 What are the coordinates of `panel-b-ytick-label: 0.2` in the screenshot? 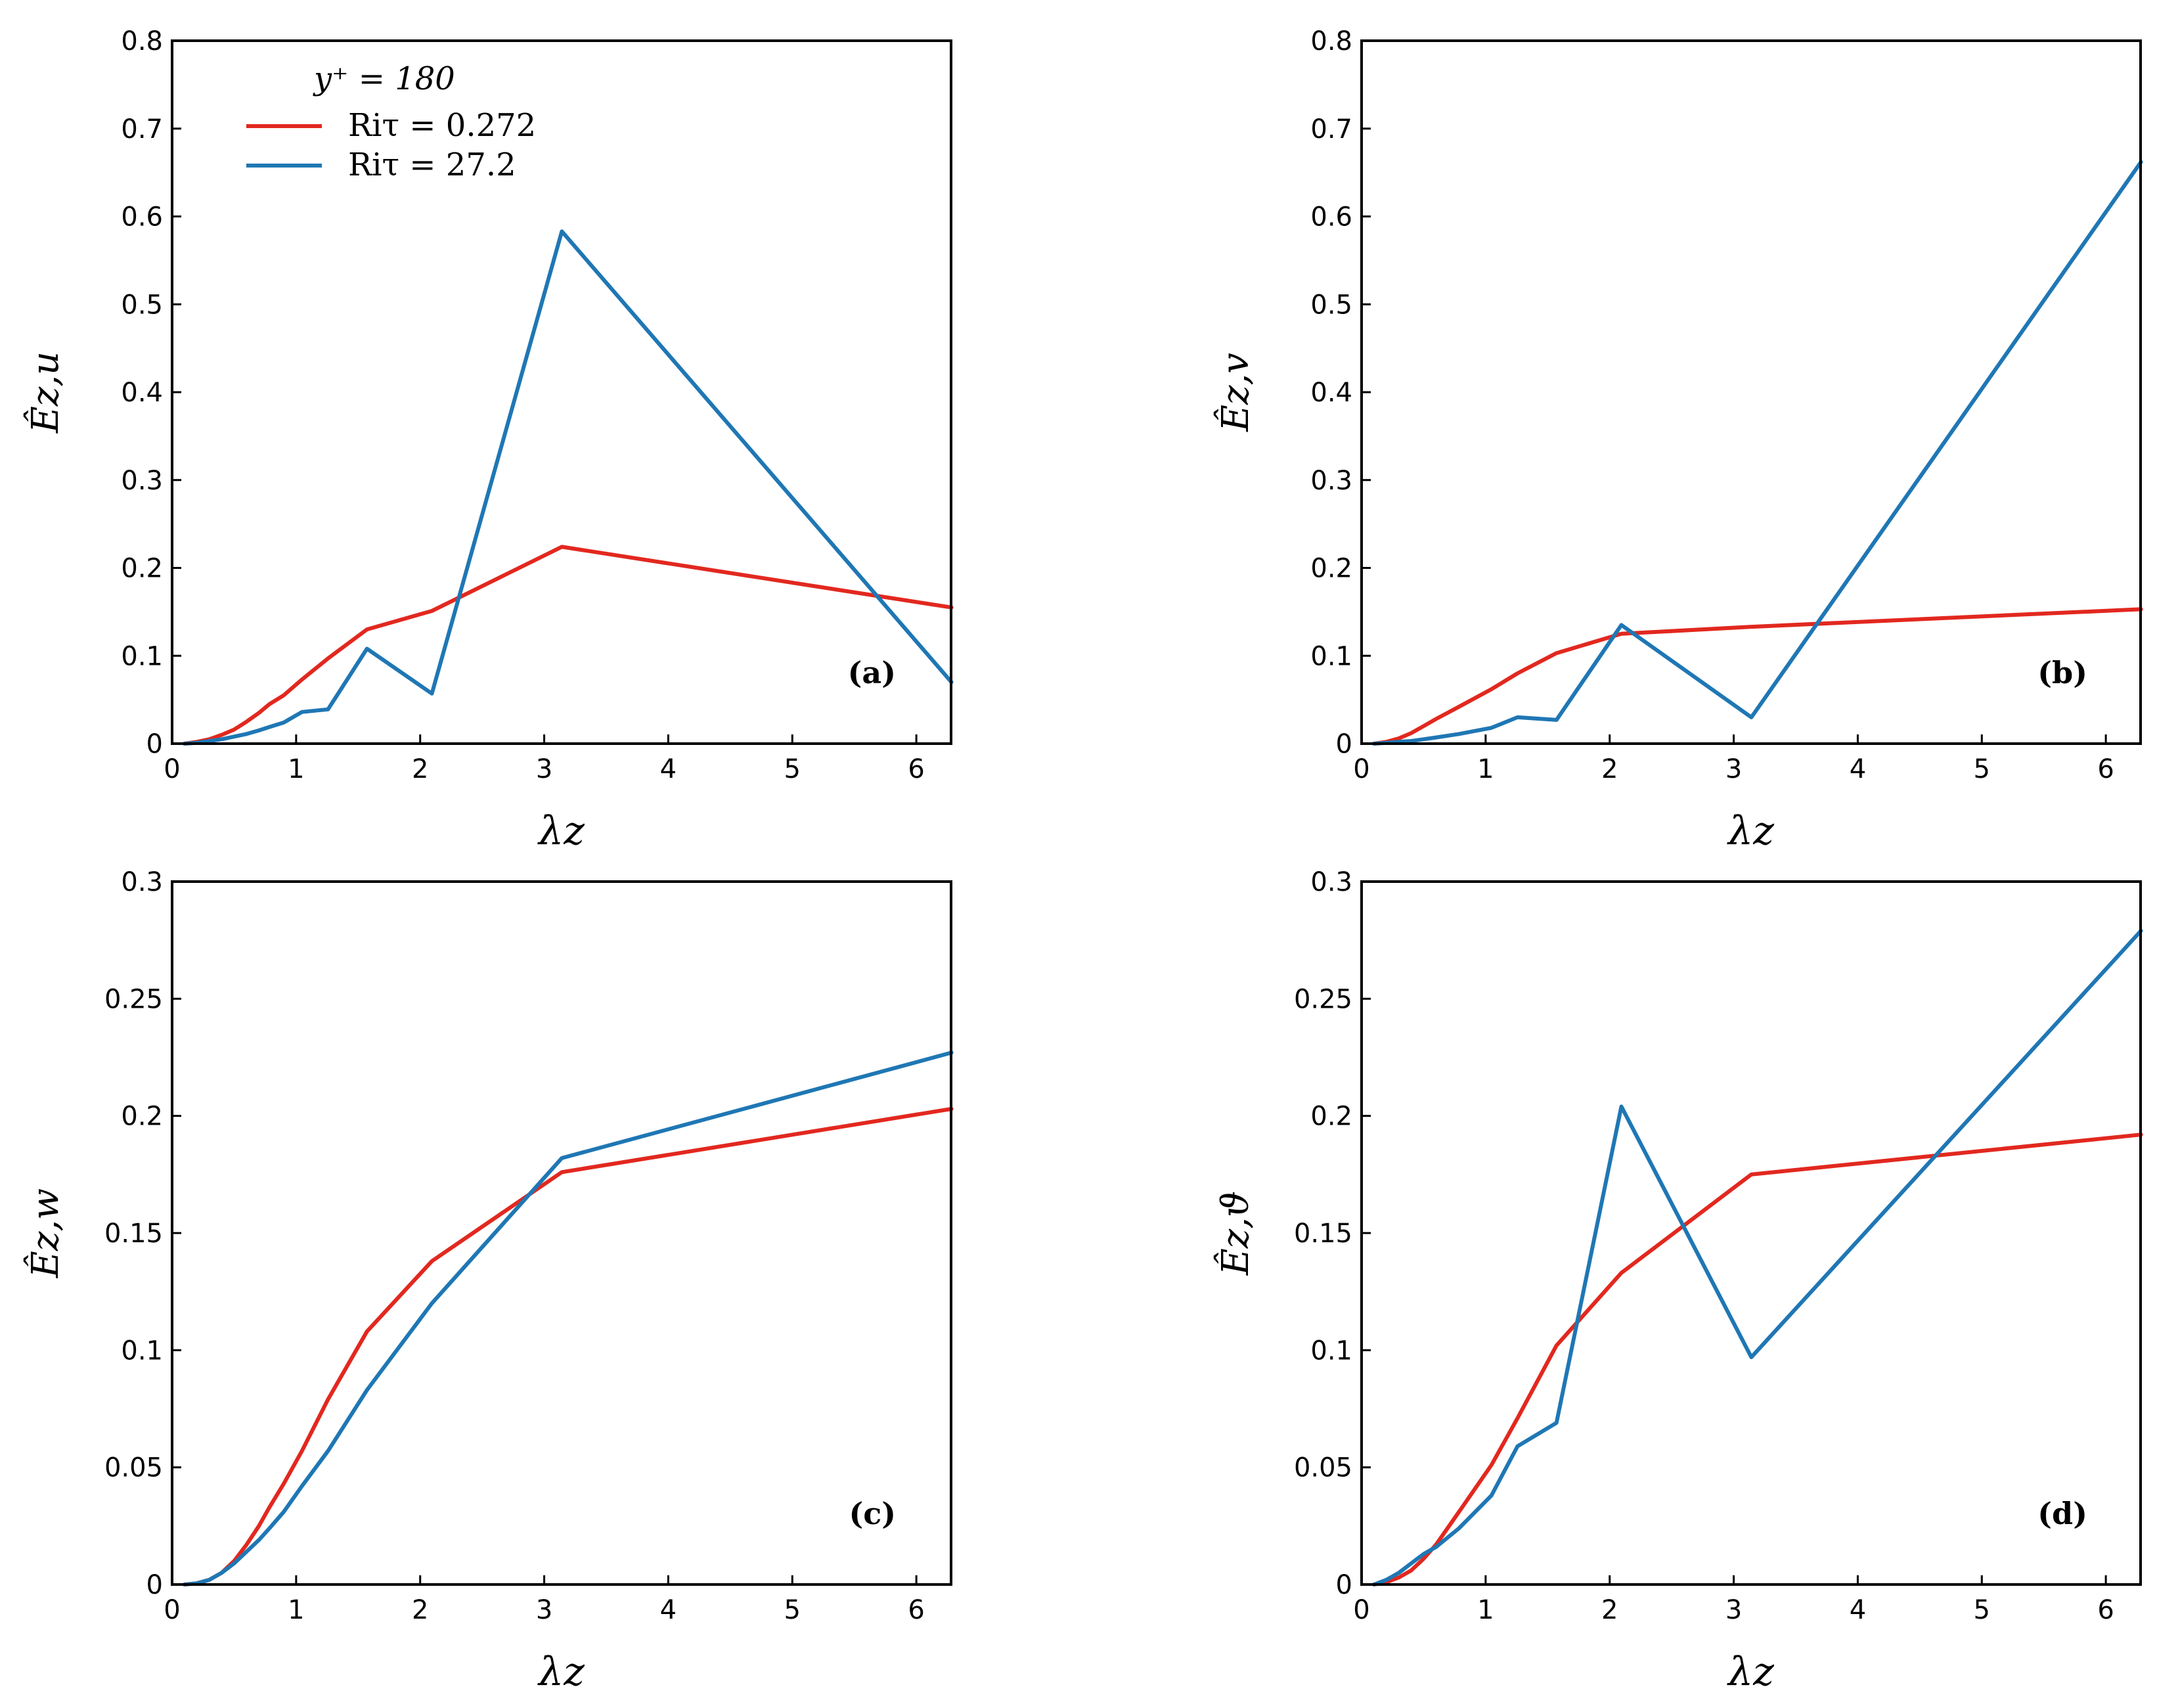 It's located at (1331, 569).